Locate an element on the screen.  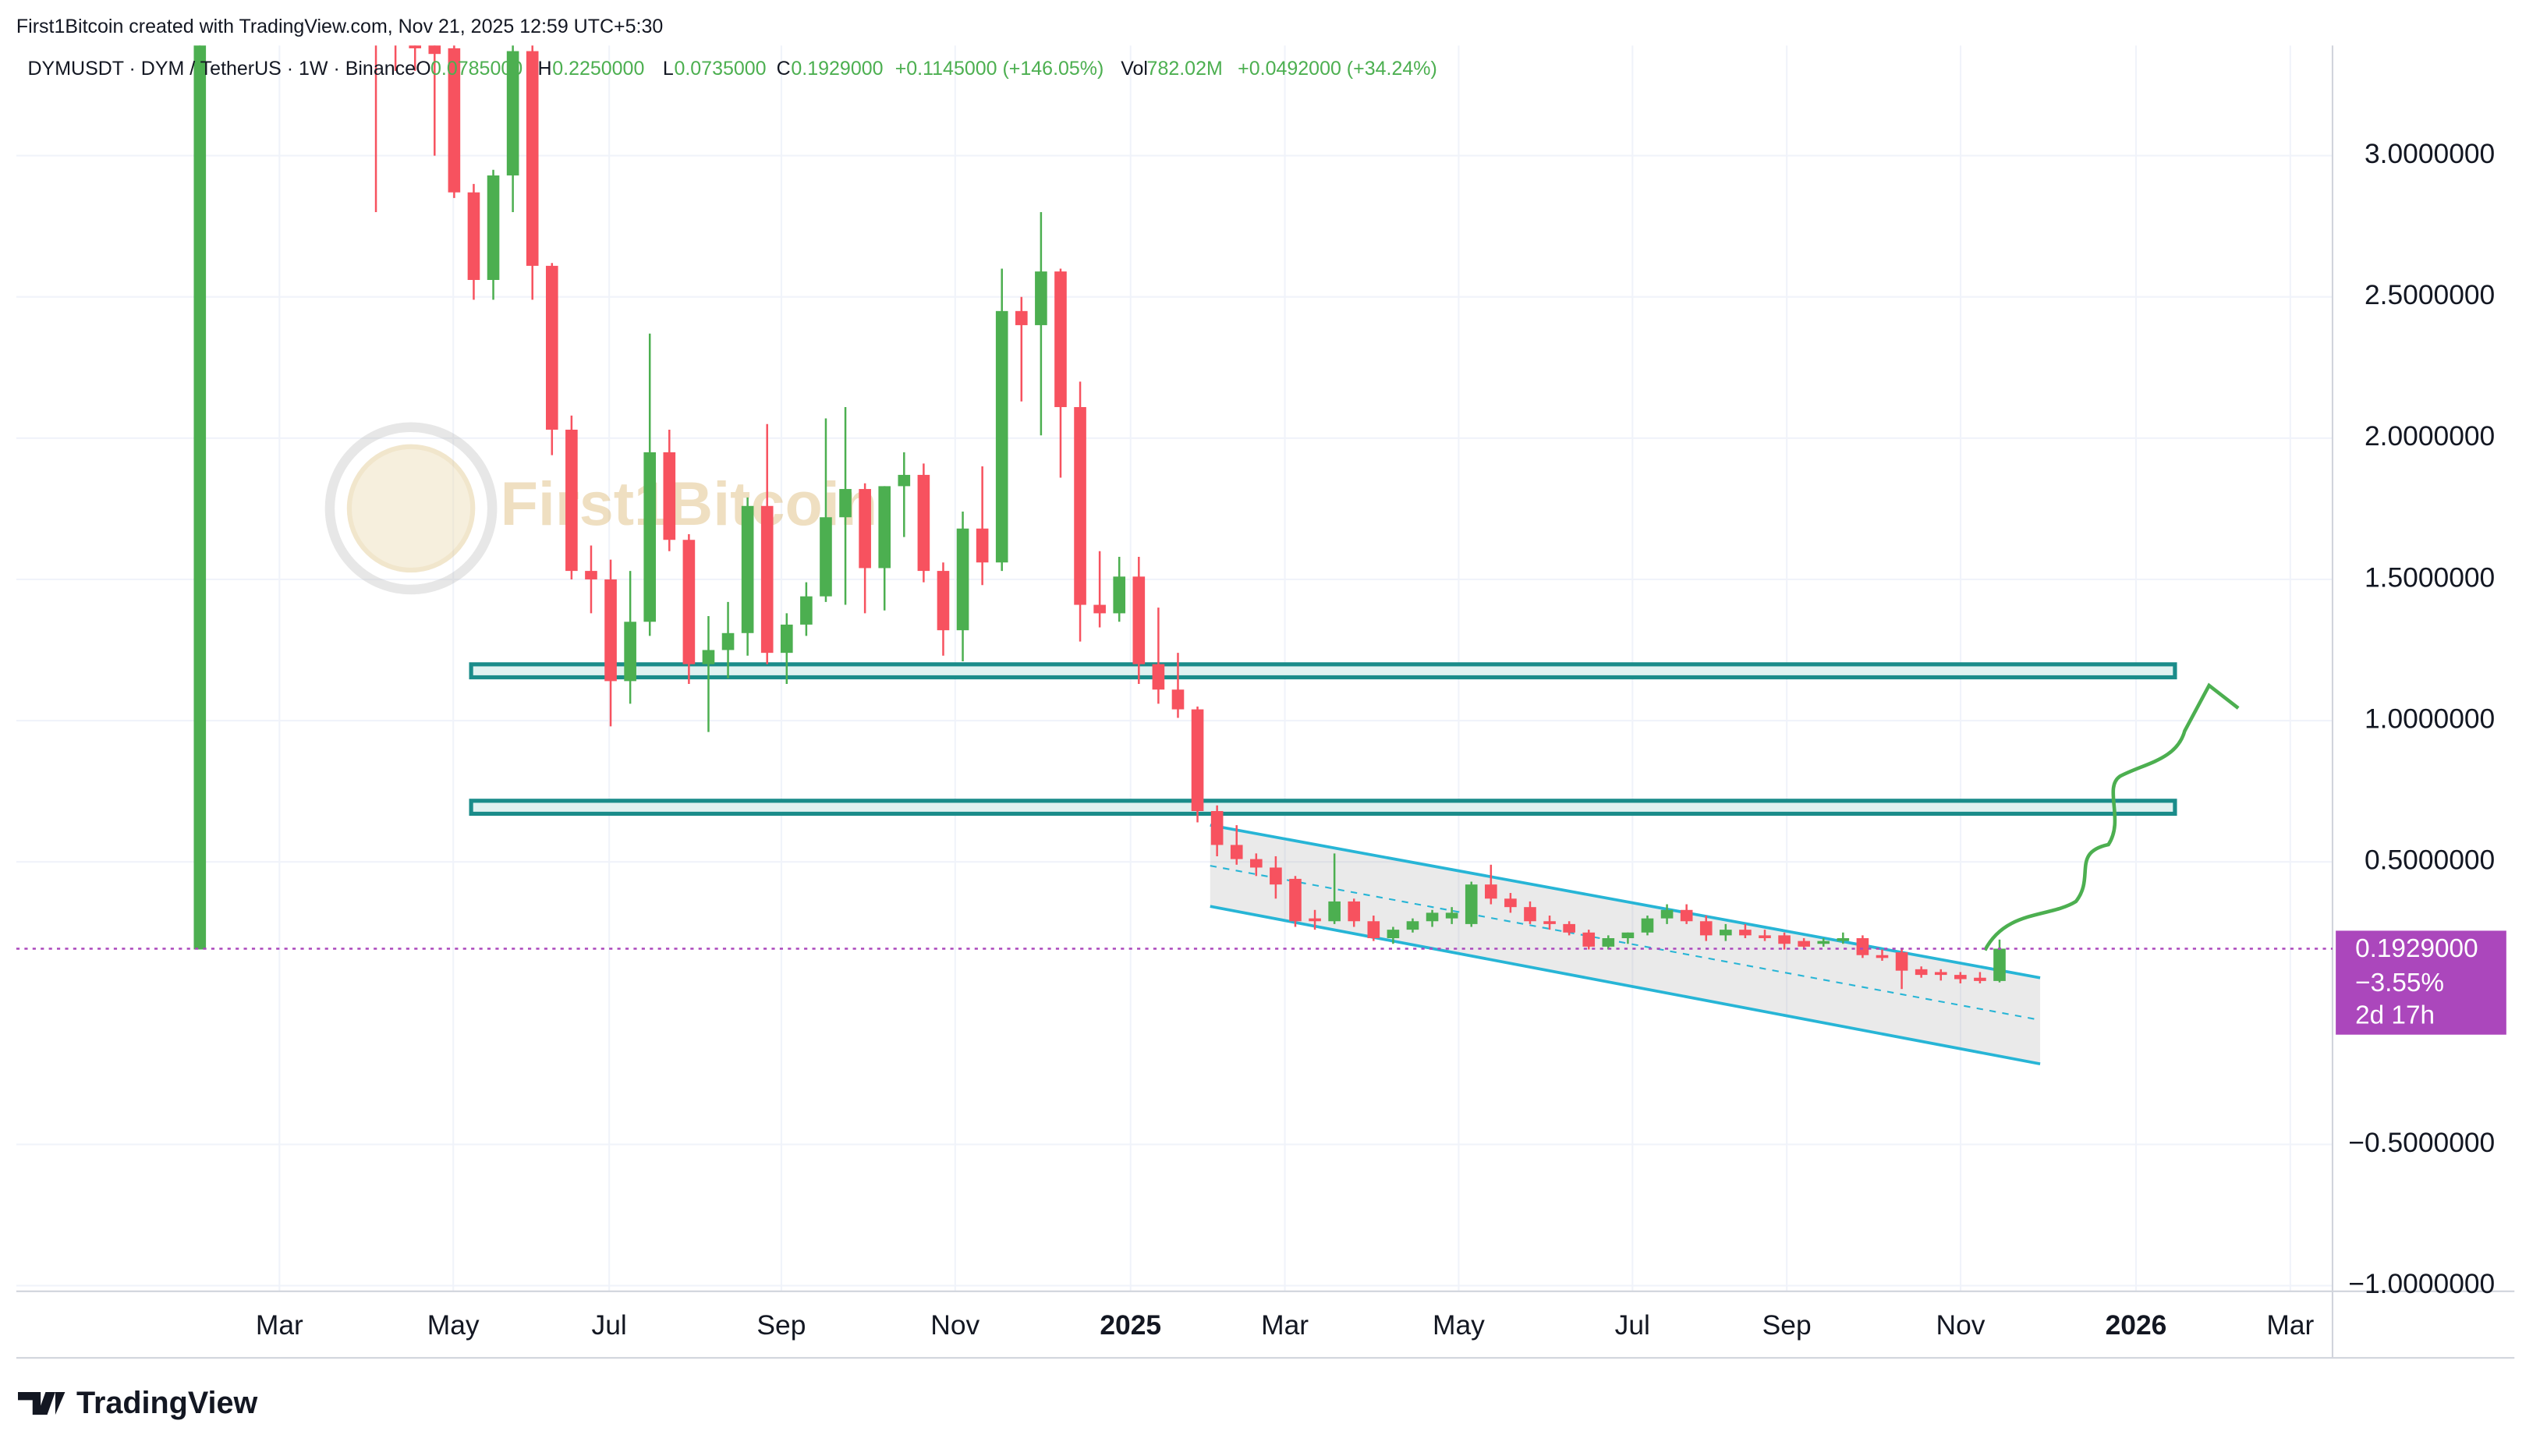
h-value: 0.2250000 is located at coordinates (598, 69).